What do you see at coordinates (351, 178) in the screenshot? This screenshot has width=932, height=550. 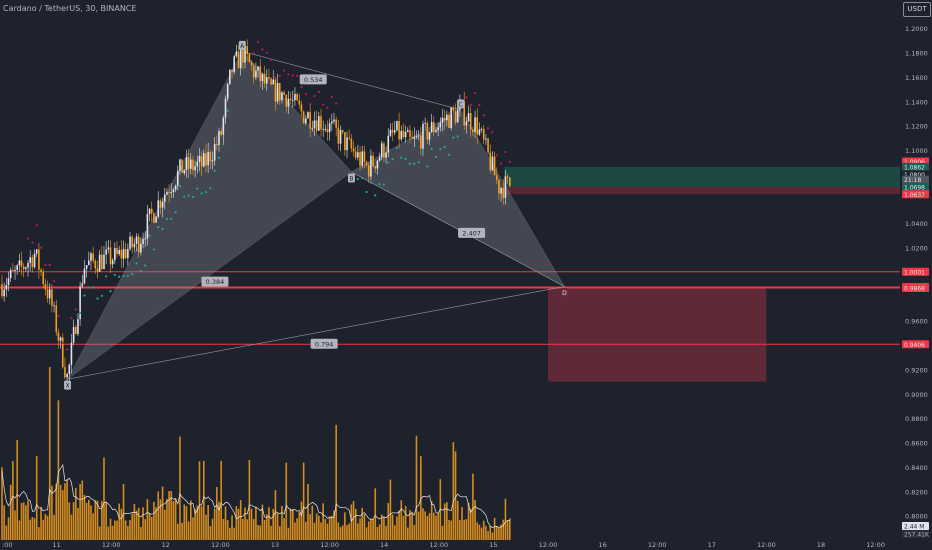 I see `pattern-point-label-B: B` at bounding box center [351, 178].